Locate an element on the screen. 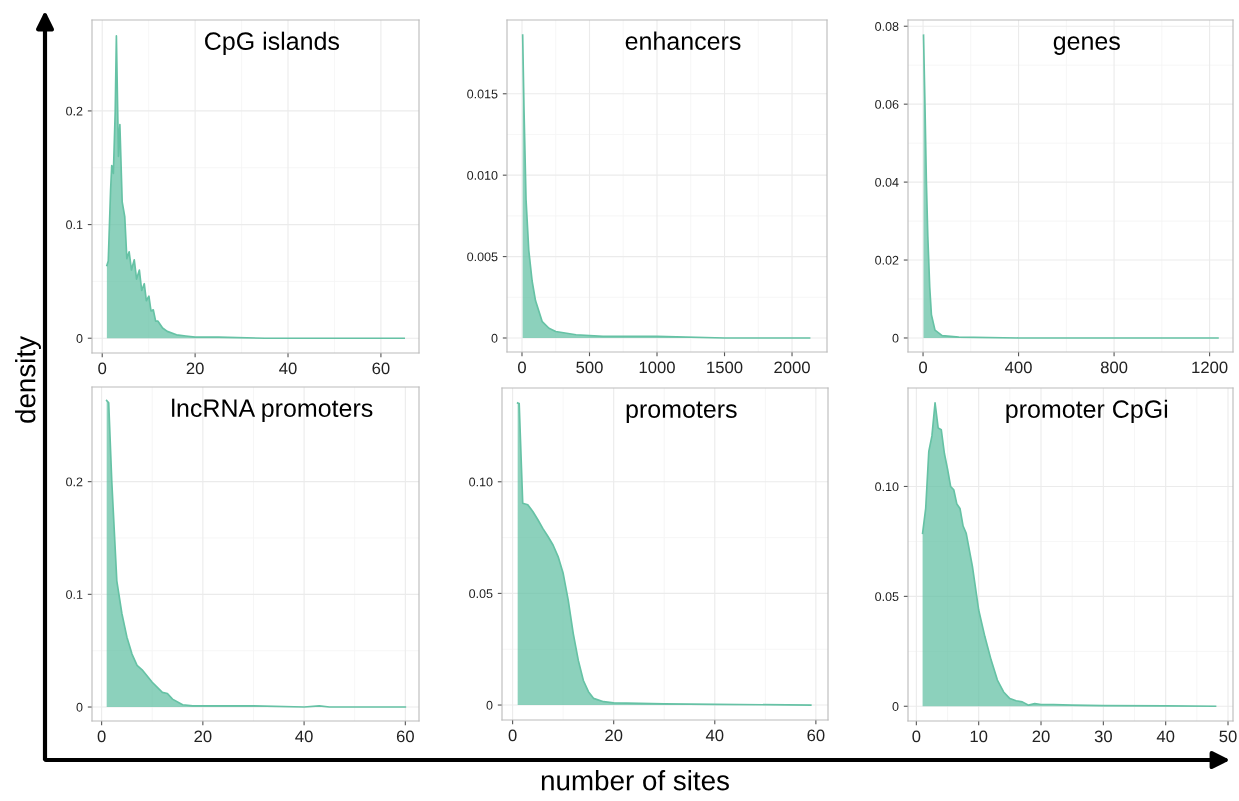 The width and height of the screenshot is (1239, 801). text: genes is located at coordinates (1086, 45).